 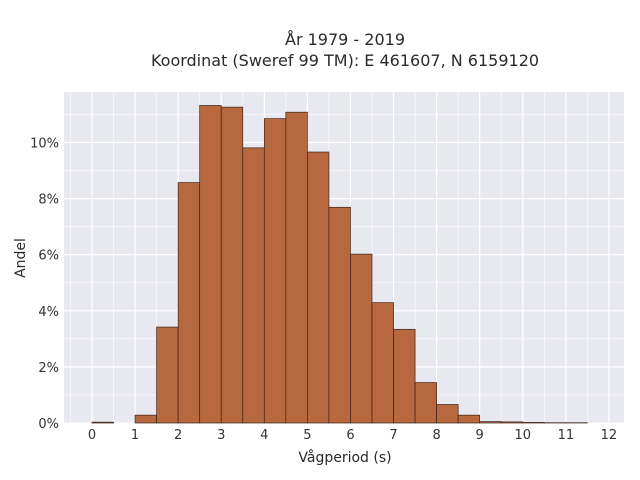 I want to click on y-tick-label: 10%, so click(x=44, y=143).